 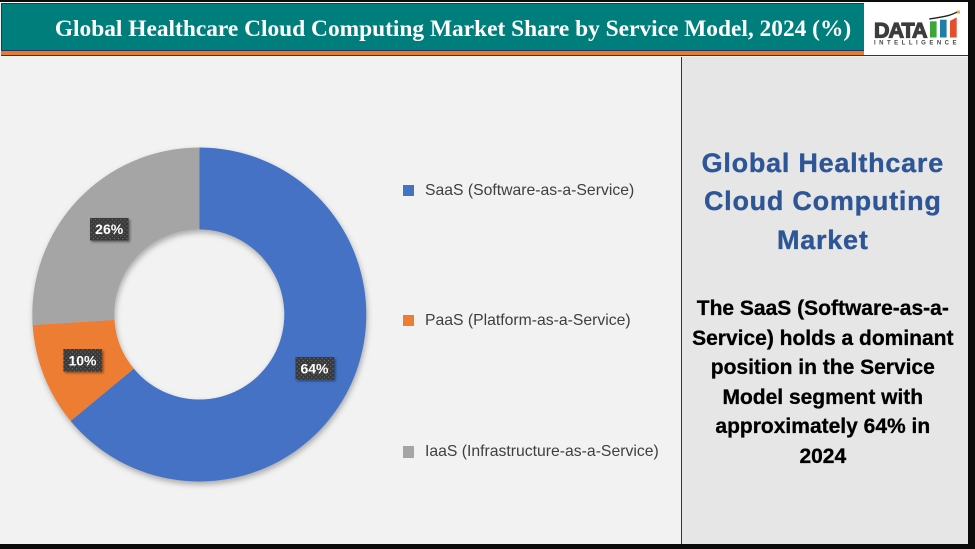 What do you see at coordinates (82, 360) in the screenshot?
I see `svg-text: 10%` at bounding box center [82, 360].